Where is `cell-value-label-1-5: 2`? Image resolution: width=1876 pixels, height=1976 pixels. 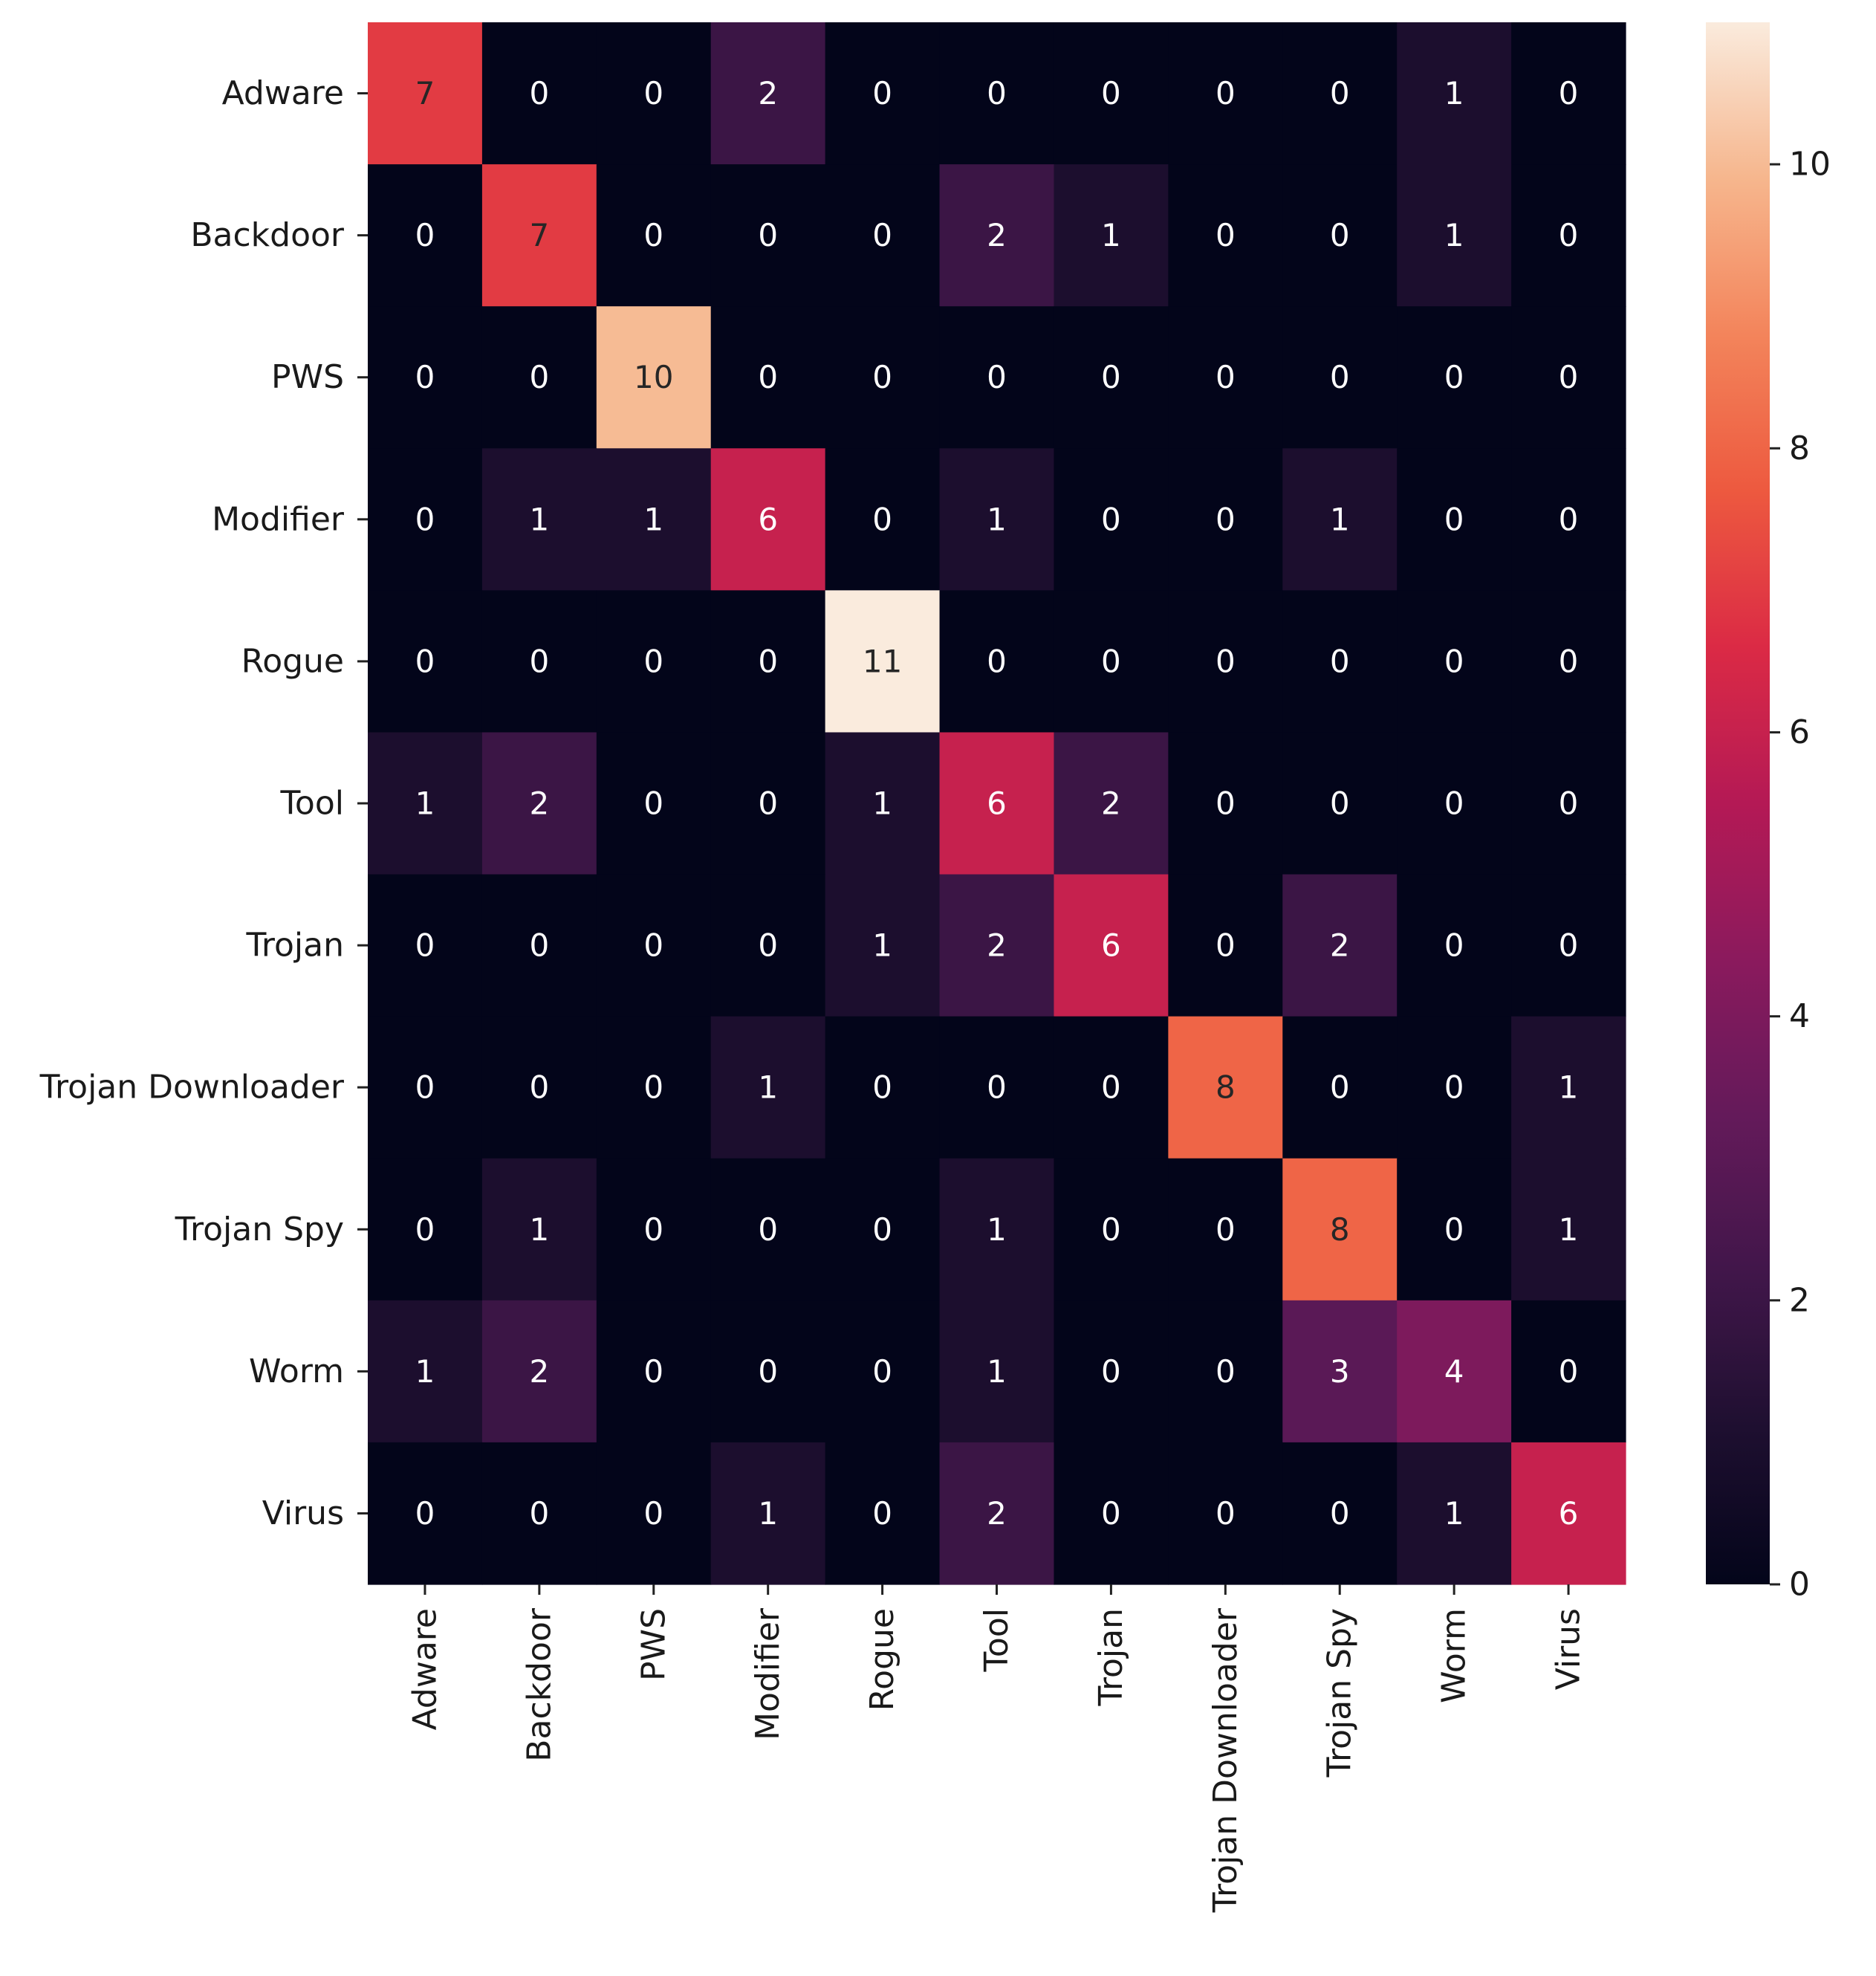 cell-value-label-1-5: 2 is located at coordinates (997, 235).